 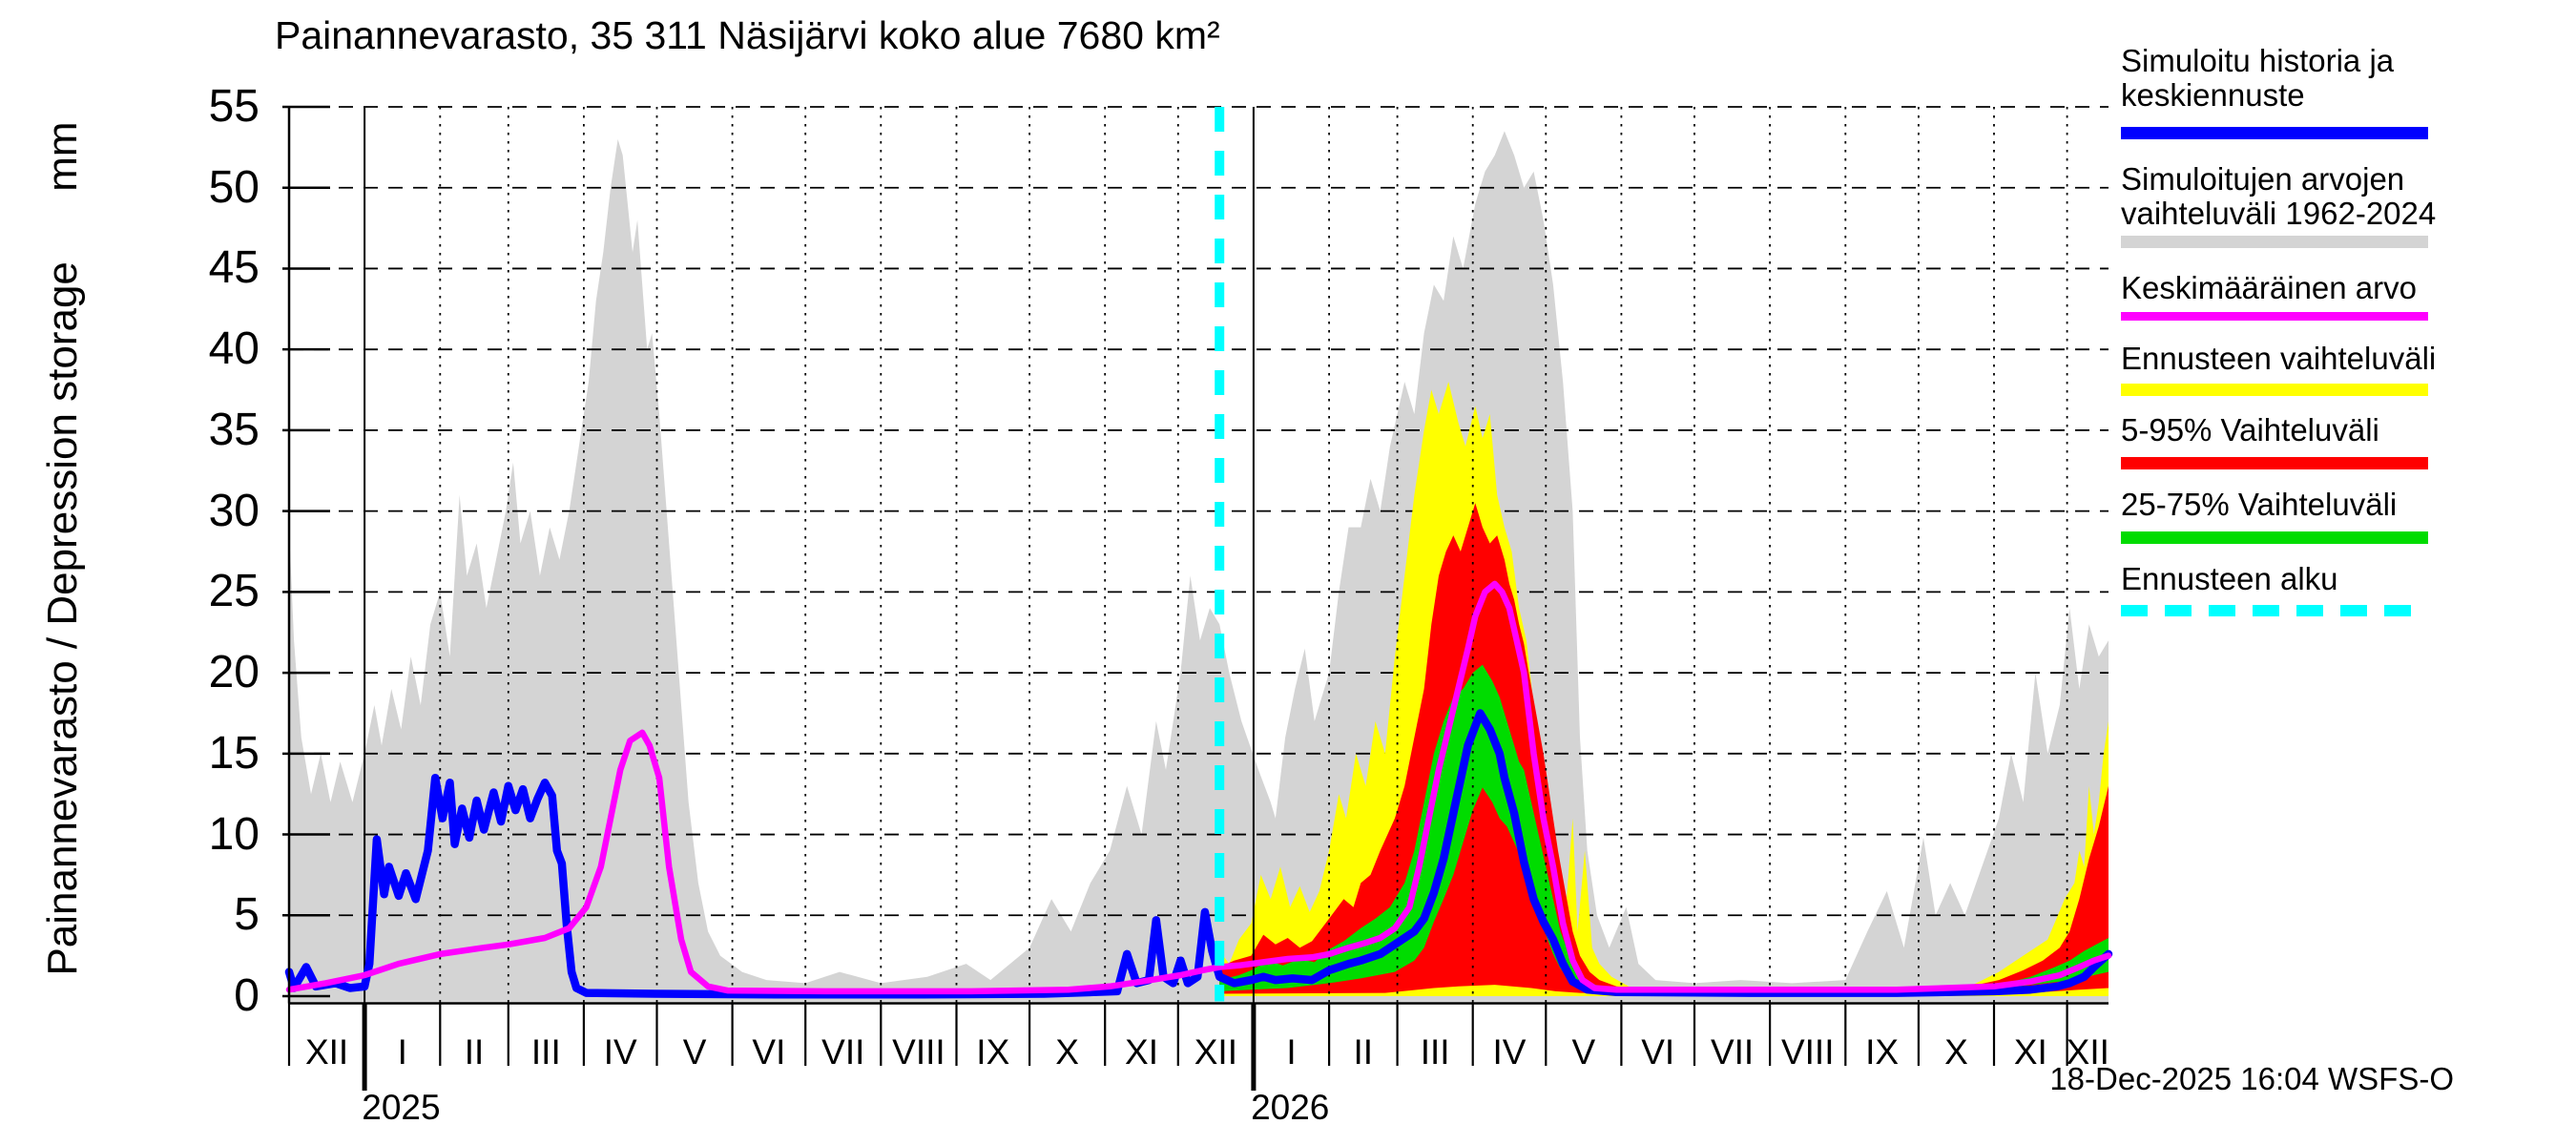 What do you see at coordinates (234, 268) in the screenshot?
I see `y-tick-label: 45` at bounding box center [234, 268].